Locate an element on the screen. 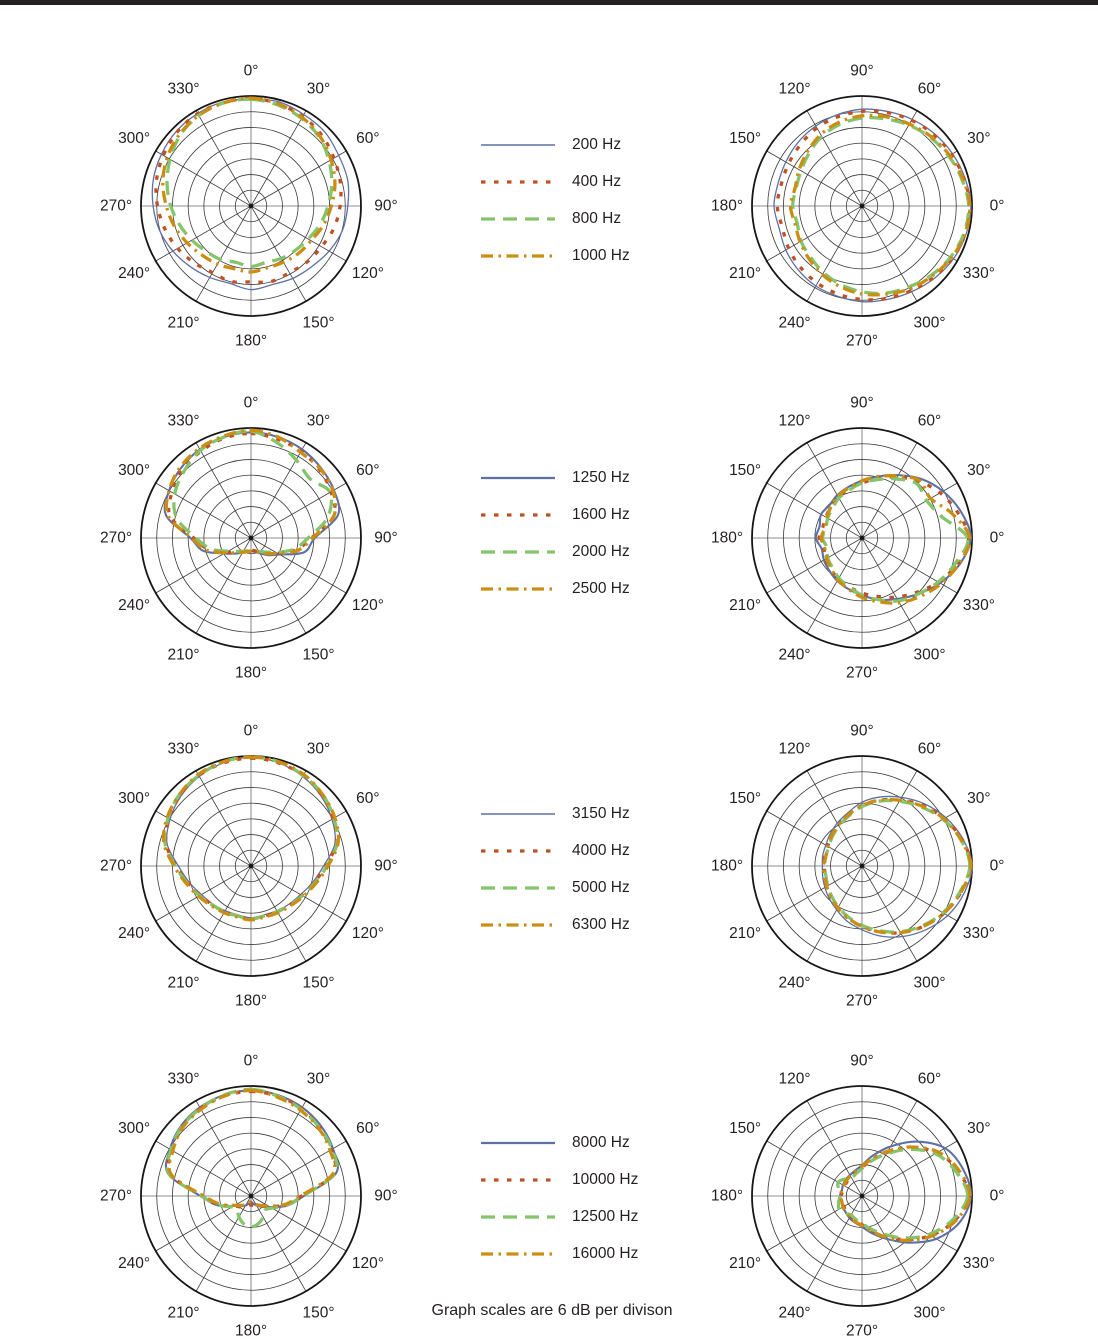  legend-item: 2500 Hz is located at coordinates (595, 588).